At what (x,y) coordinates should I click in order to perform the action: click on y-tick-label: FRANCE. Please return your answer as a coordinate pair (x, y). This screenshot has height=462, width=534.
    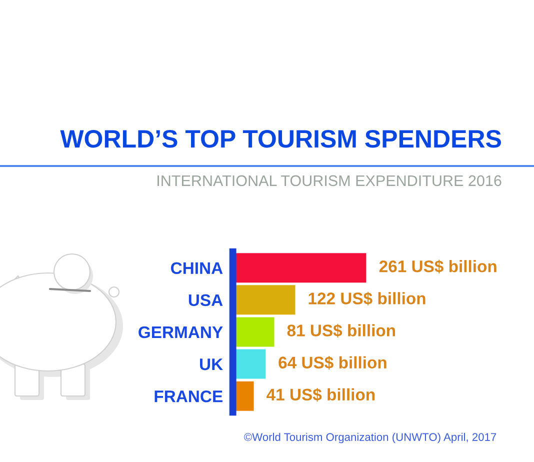
    Looking at the image, I should click on (188, 396).